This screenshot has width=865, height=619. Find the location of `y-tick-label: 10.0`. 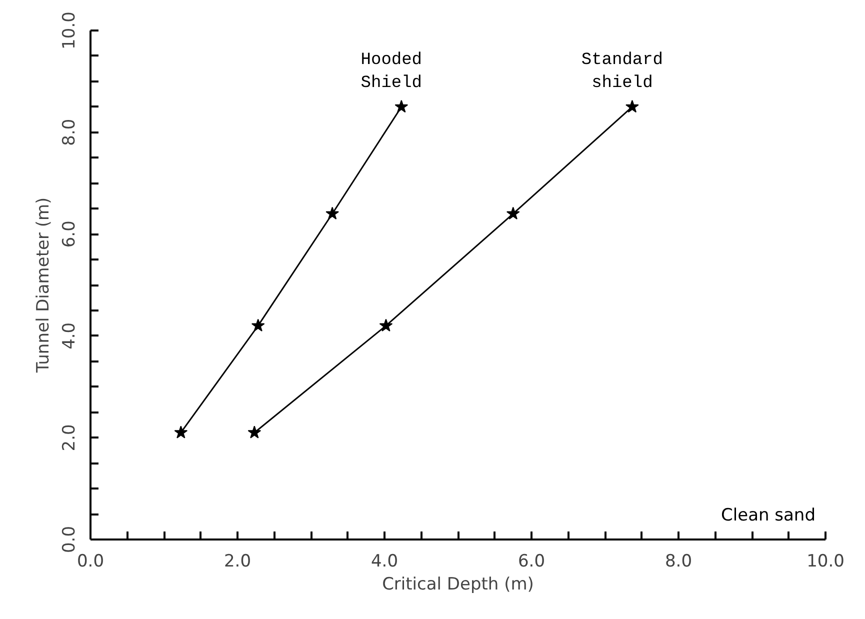

y-tick-label: 10.0 is located at coordinates (70, 31).